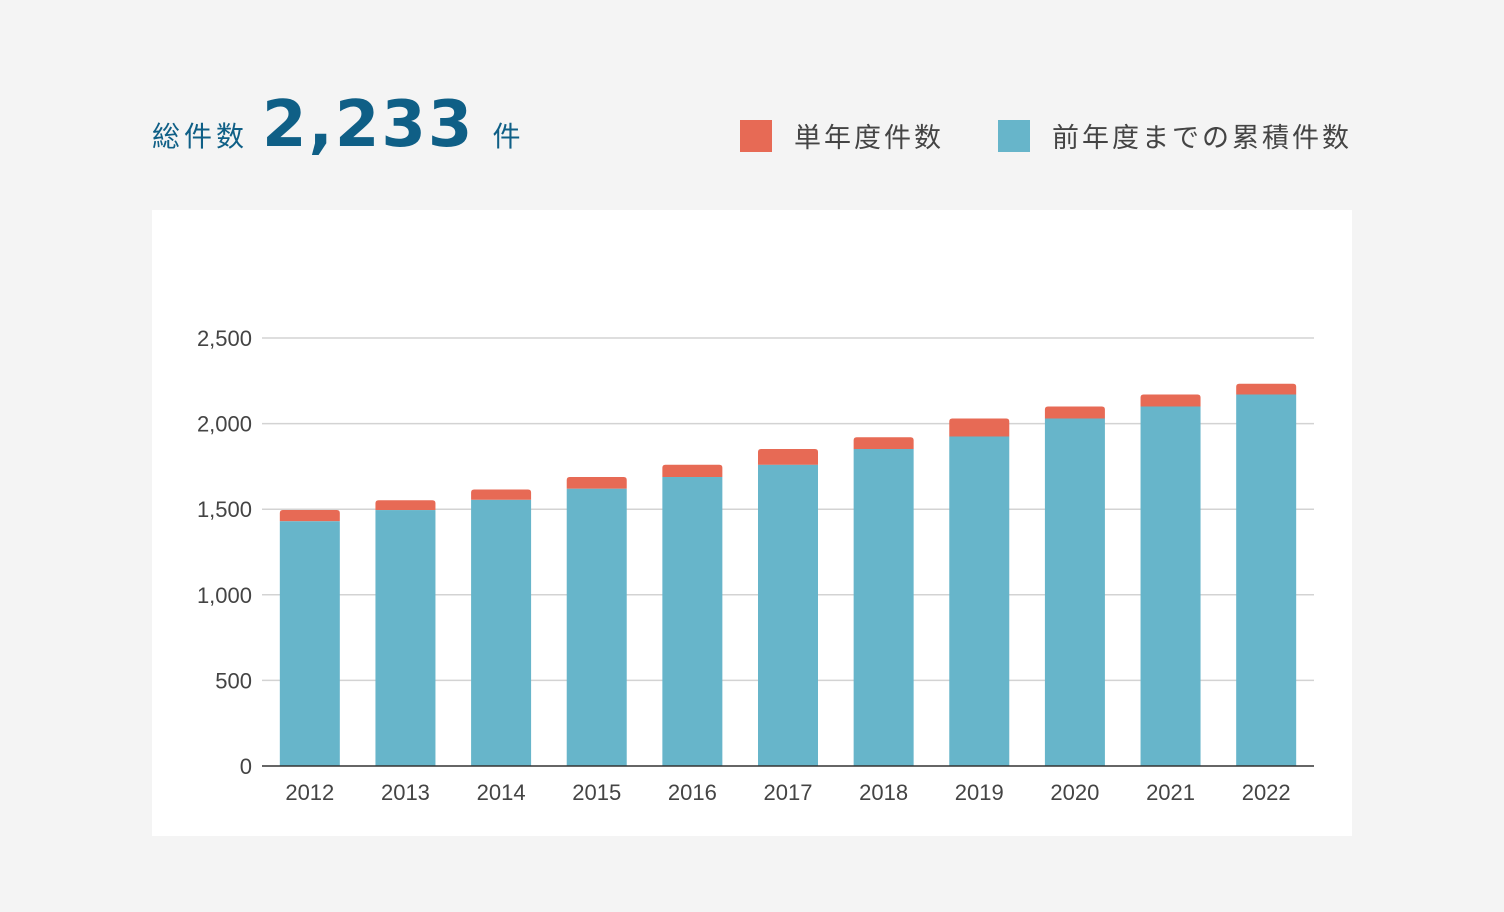 The image size is (1504, 912). What do you see at coordinates (405, 792) in the screenshot?
I see `x-tick-label: 2013` at bounding box center [405, 792].